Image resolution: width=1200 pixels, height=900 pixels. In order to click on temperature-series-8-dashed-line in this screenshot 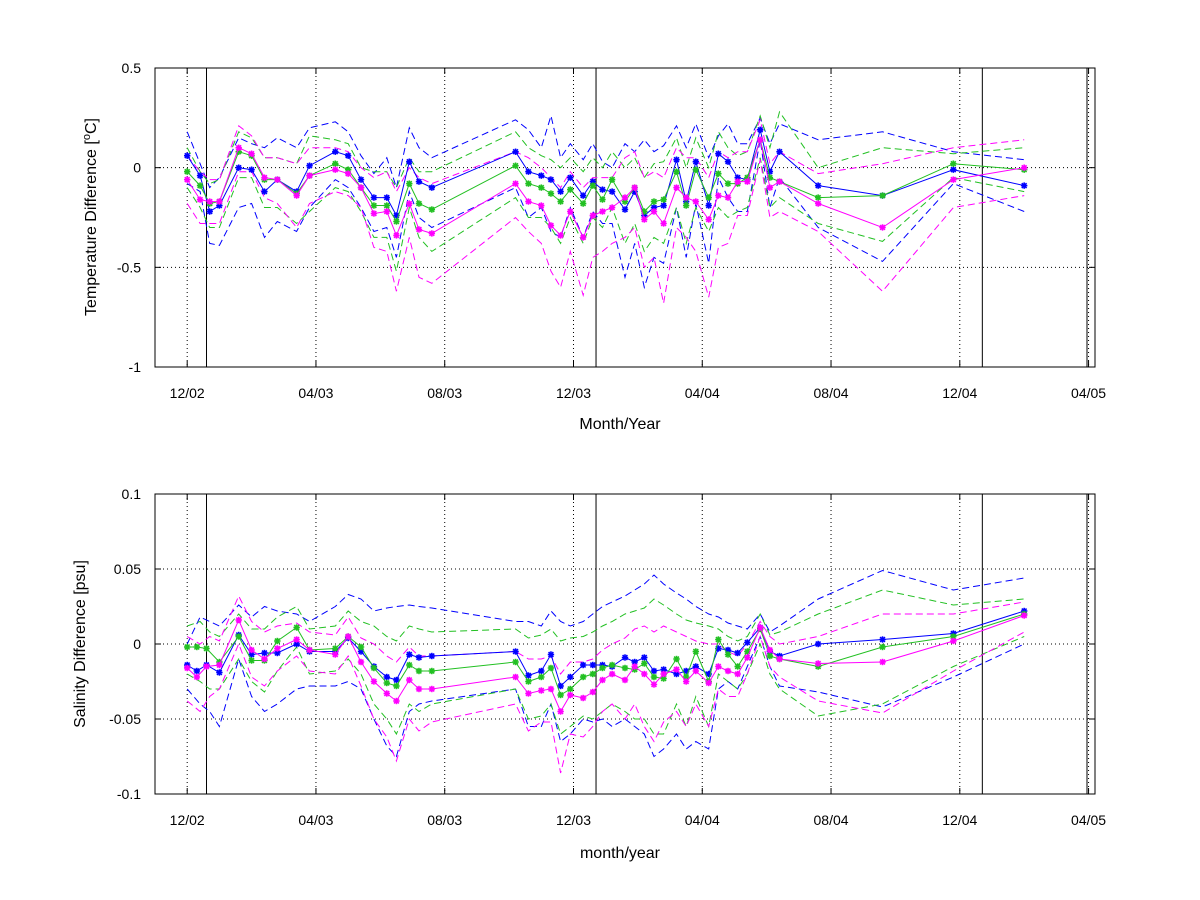, I will do `click(605, 231)`.